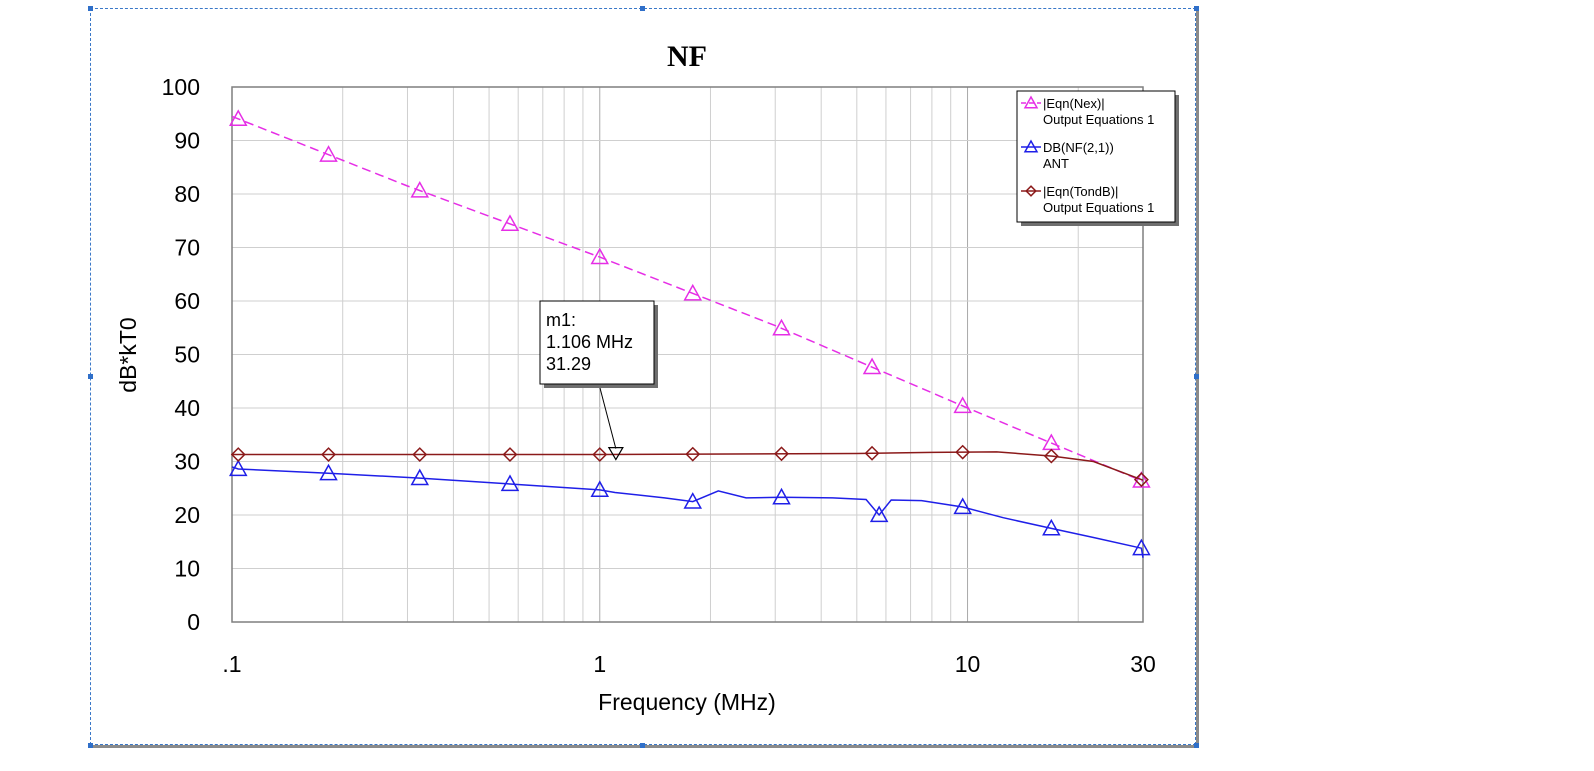 The width and height of the screenshot is (1594, 771). Describe the element at coordinates (187, 248) in the screenshot. I see `y-tick-label: 70` at that location.